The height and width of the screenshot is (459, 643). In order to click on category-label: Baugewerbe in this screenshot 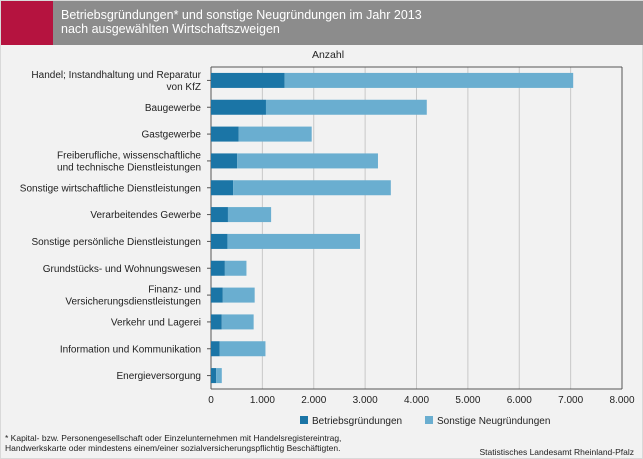, I will do `click(173, 108)`.